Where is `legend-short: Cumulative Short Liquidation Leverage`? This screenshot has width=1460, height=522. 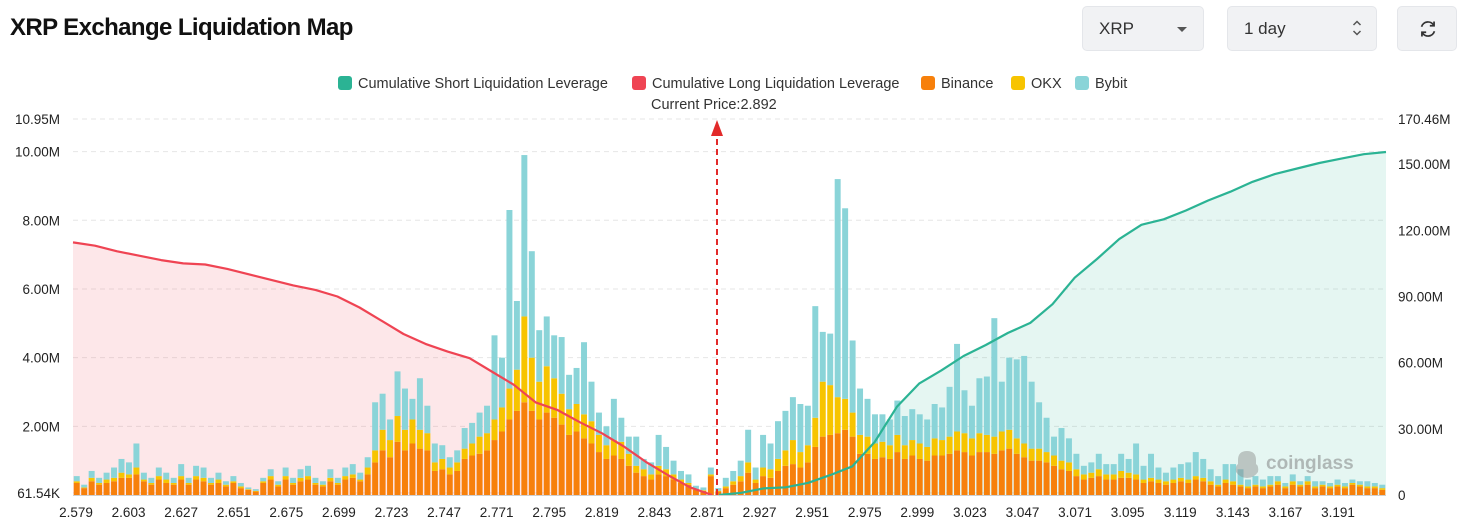 legend-short: Cumulative Short Liquidation Leverage is located at coordinates (473, 84).